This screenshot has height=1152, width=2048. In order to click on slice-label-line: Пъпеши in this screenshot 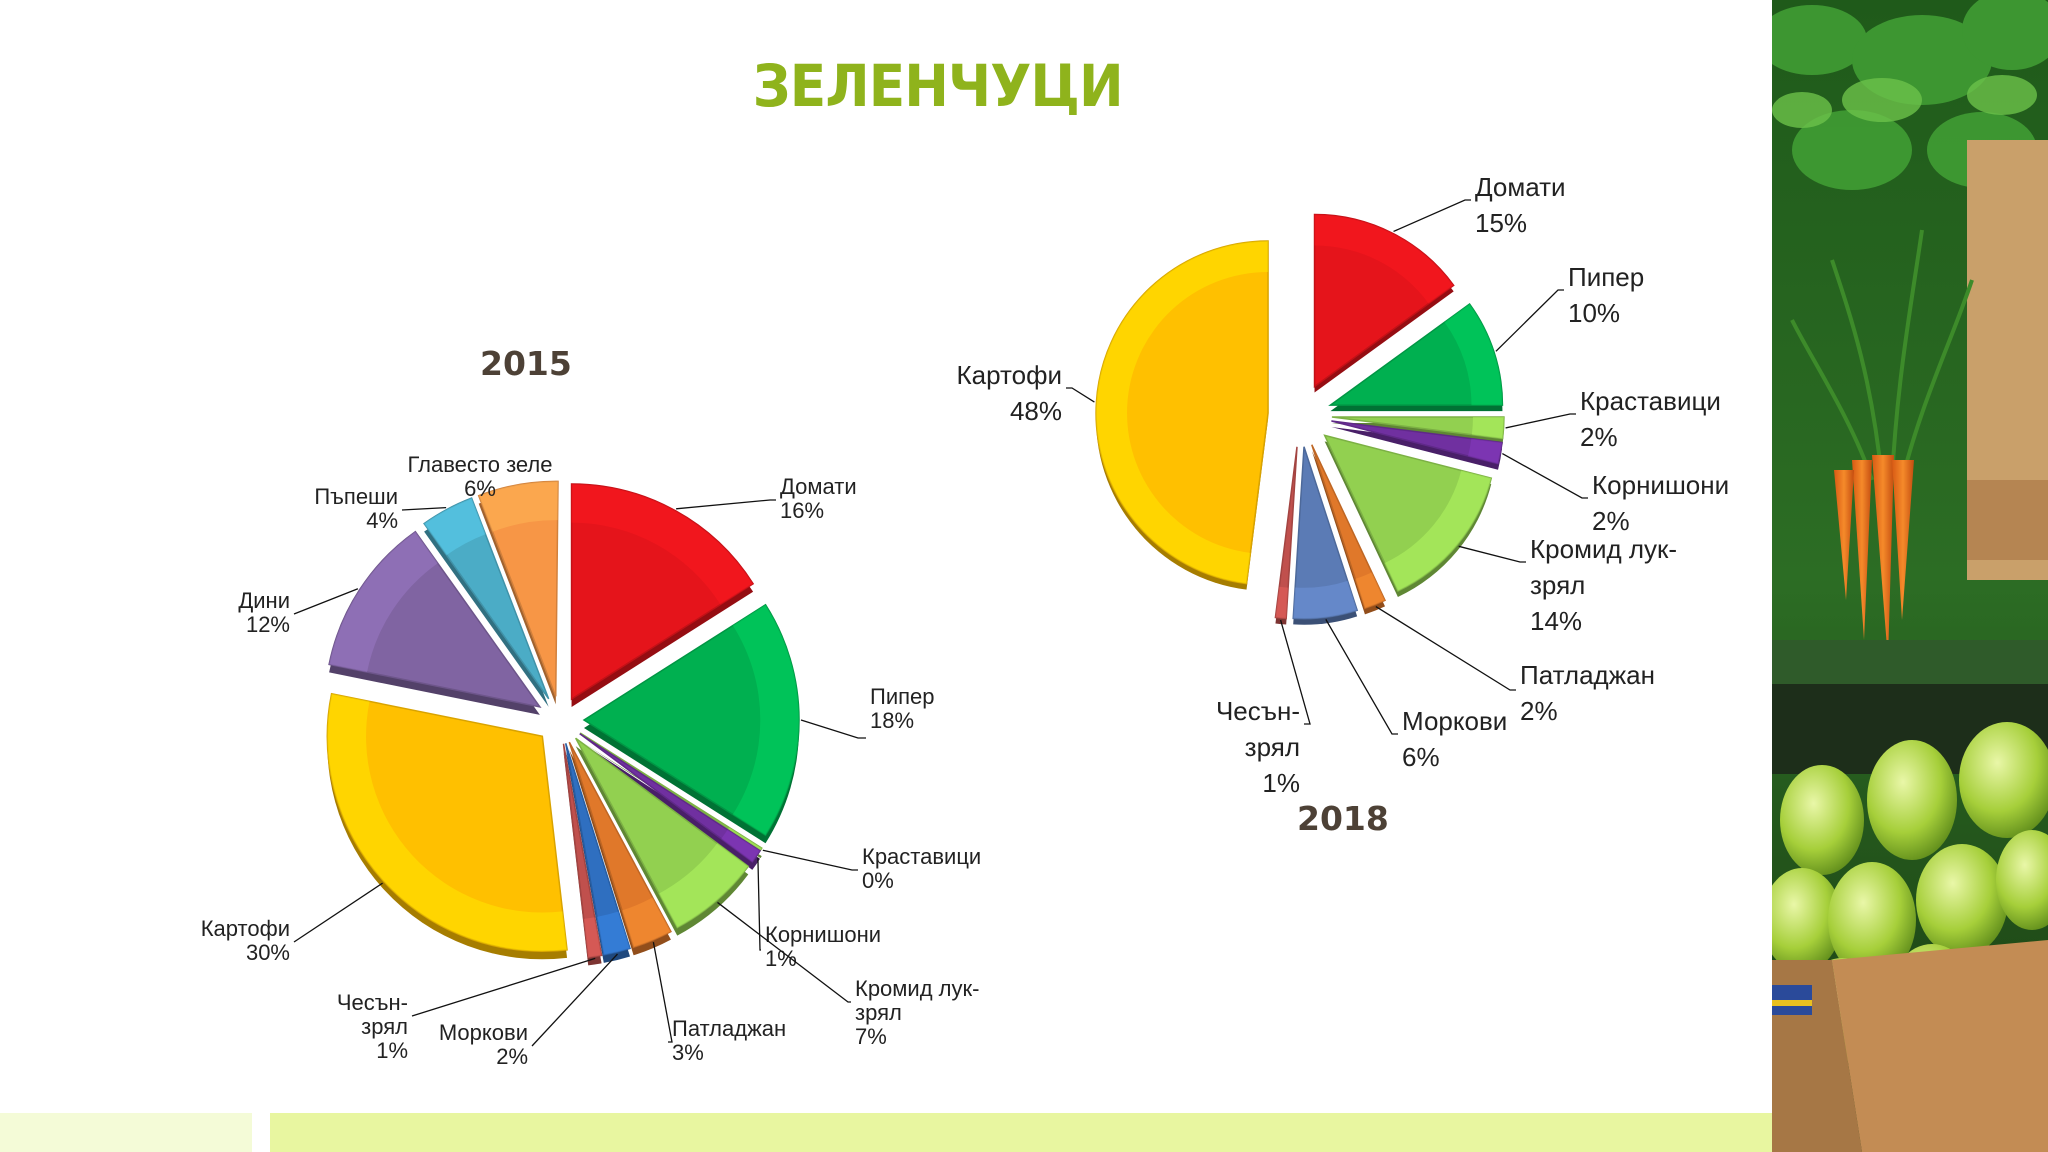, I will do `click(356, 496)`.